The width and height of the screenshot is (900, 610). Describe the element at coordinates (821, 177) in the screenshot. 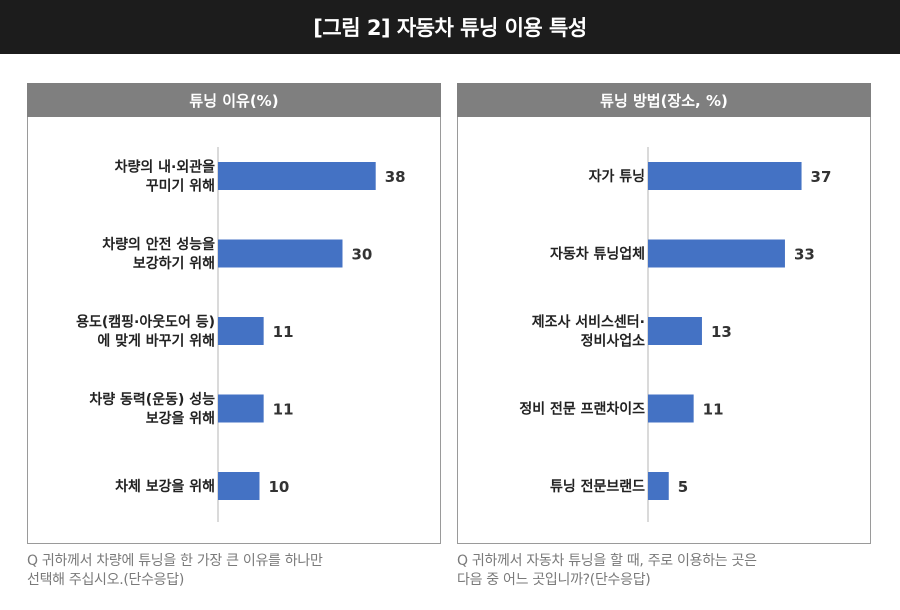

I see `right-value-label-1: 37` at that location.